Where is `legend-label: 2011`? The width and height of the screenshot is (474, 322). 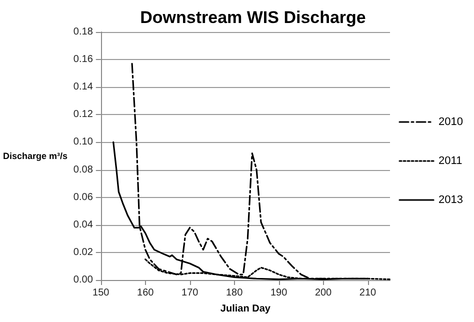 legend-label: 2011 is located at coordinates (450, 161).